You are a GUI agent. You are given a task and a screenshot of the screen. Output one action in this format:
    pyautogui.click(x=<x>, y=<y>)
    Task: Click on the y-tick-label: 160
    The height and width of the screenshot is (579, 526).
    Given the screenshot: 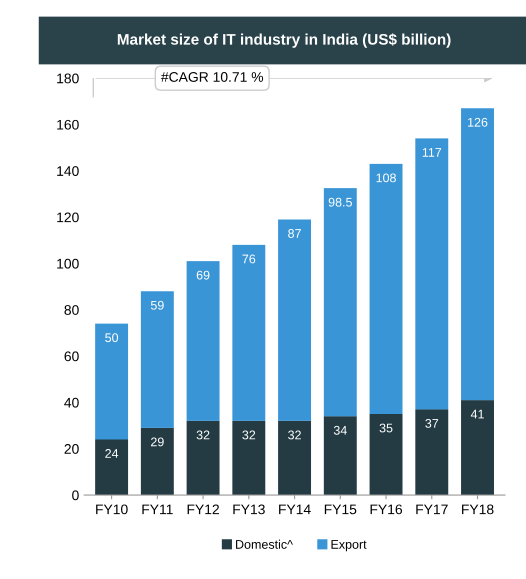 What is the action you would take?
    pyautogui.click(x=68, y=125)
    